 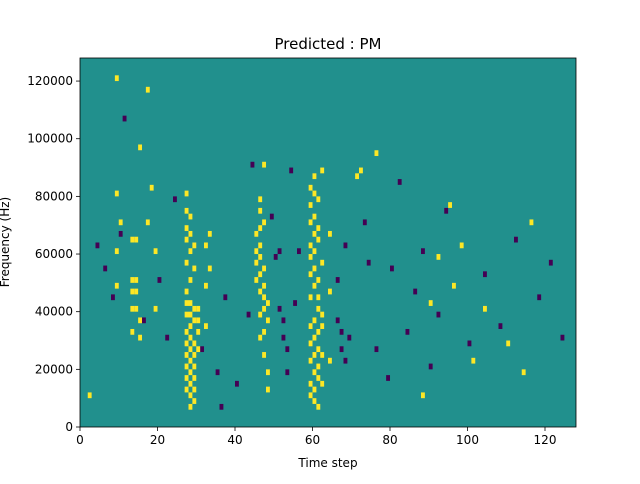 What do you see at coordinates (53, 254) in the screenshot?
I see `y-axis: 0 20000 40000 60000 80000 100000 120000` at bounding box center [53, 254].